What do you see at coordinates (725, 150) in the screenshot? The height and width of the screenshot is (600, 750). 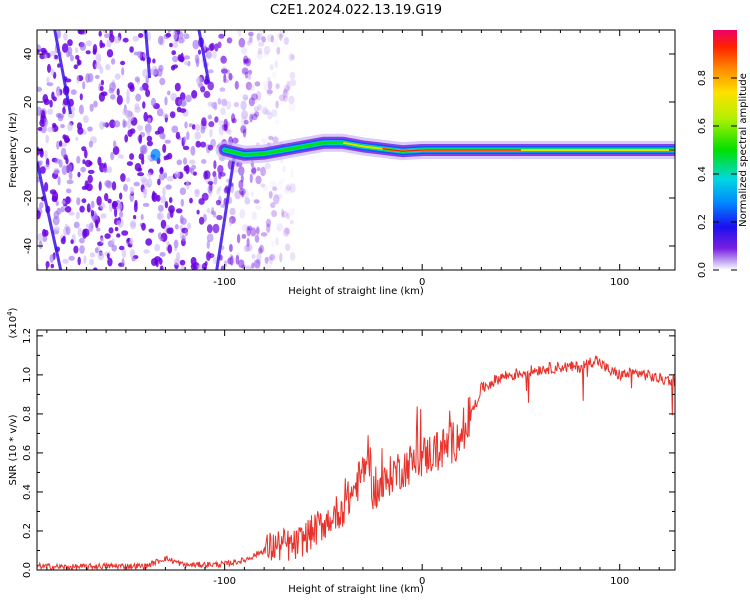 I see `colorbar-ramp` at bounding box center [725, 150].